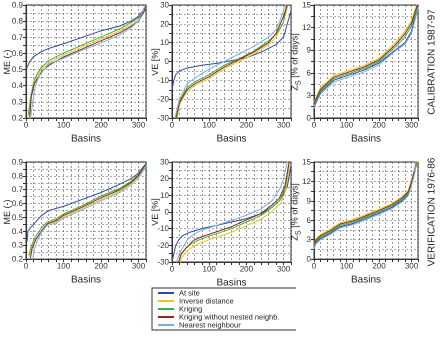  Describe the element at coordinates (232, 50) in the screenshot. I see `line-series` at that location.